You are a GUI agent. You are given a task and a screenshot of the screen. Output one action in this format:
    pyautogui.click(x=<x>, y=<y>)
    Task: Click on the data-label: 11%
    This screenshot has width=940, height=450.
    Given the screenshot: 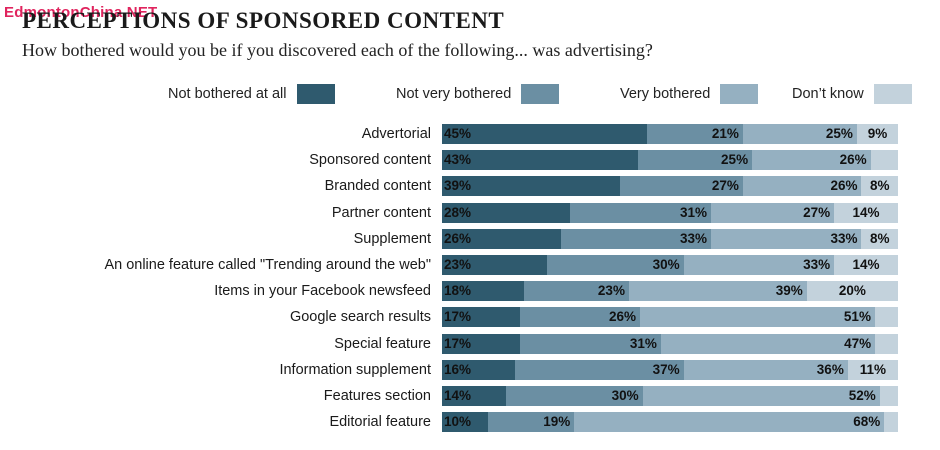 What is the action you would take?
    pyautogui.click(x=873, y=369)
    